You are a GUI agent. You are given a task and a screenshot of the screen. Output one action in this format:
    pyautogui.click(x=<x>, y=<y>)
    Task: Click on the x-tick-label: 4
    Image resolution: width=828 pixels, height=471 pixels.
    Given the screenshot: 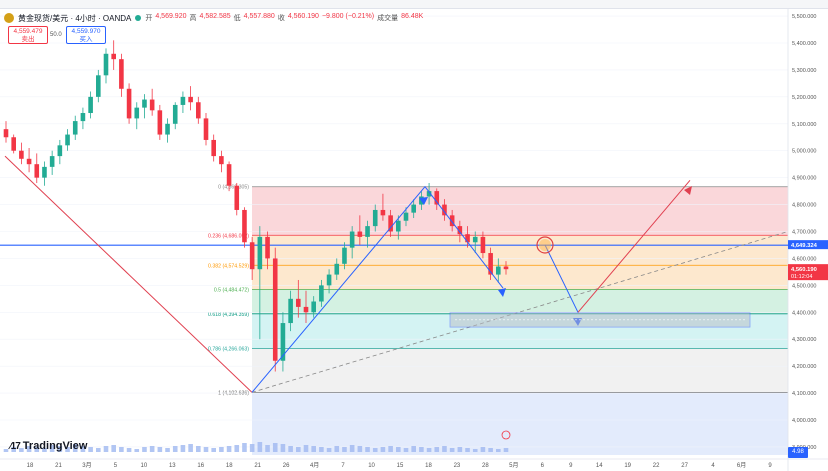 What is the action you would take?
    pyautogui.click(x=713, y=466)
    